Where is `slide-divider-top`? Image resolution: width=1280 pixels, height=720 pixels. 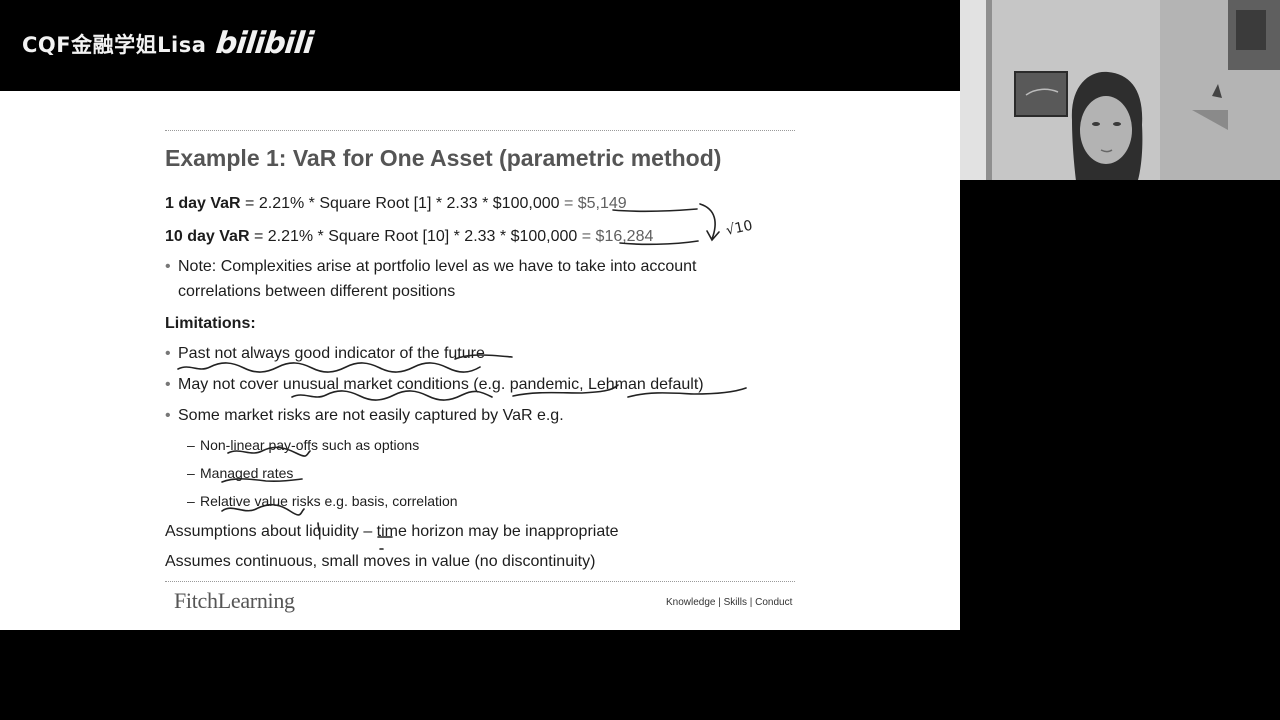 slide-divider-top is located at coordinates (480, 130).